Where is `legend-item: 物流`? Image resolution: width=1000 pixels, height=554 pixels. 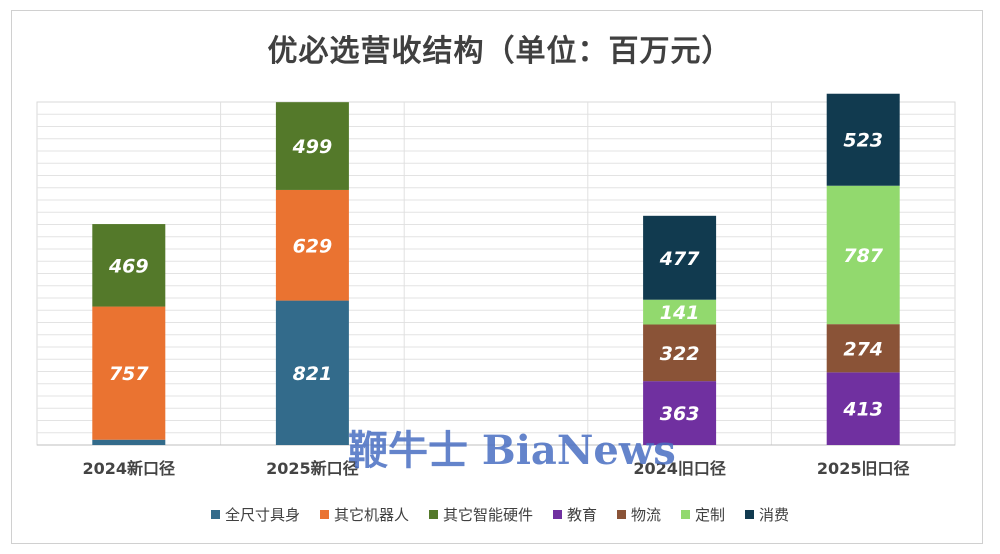 legend-item: 物流 is located at coordinates (639, 514).